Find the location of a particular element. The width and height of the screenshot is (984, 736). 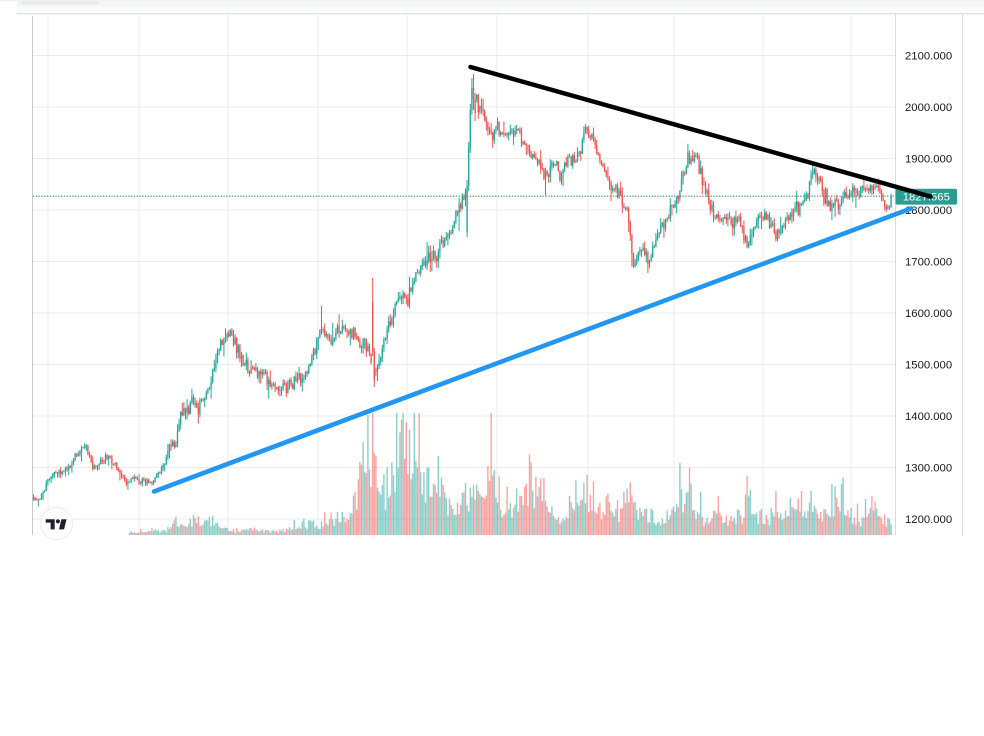

svg-text: 1300.000 is located at coordinates (928, 469).